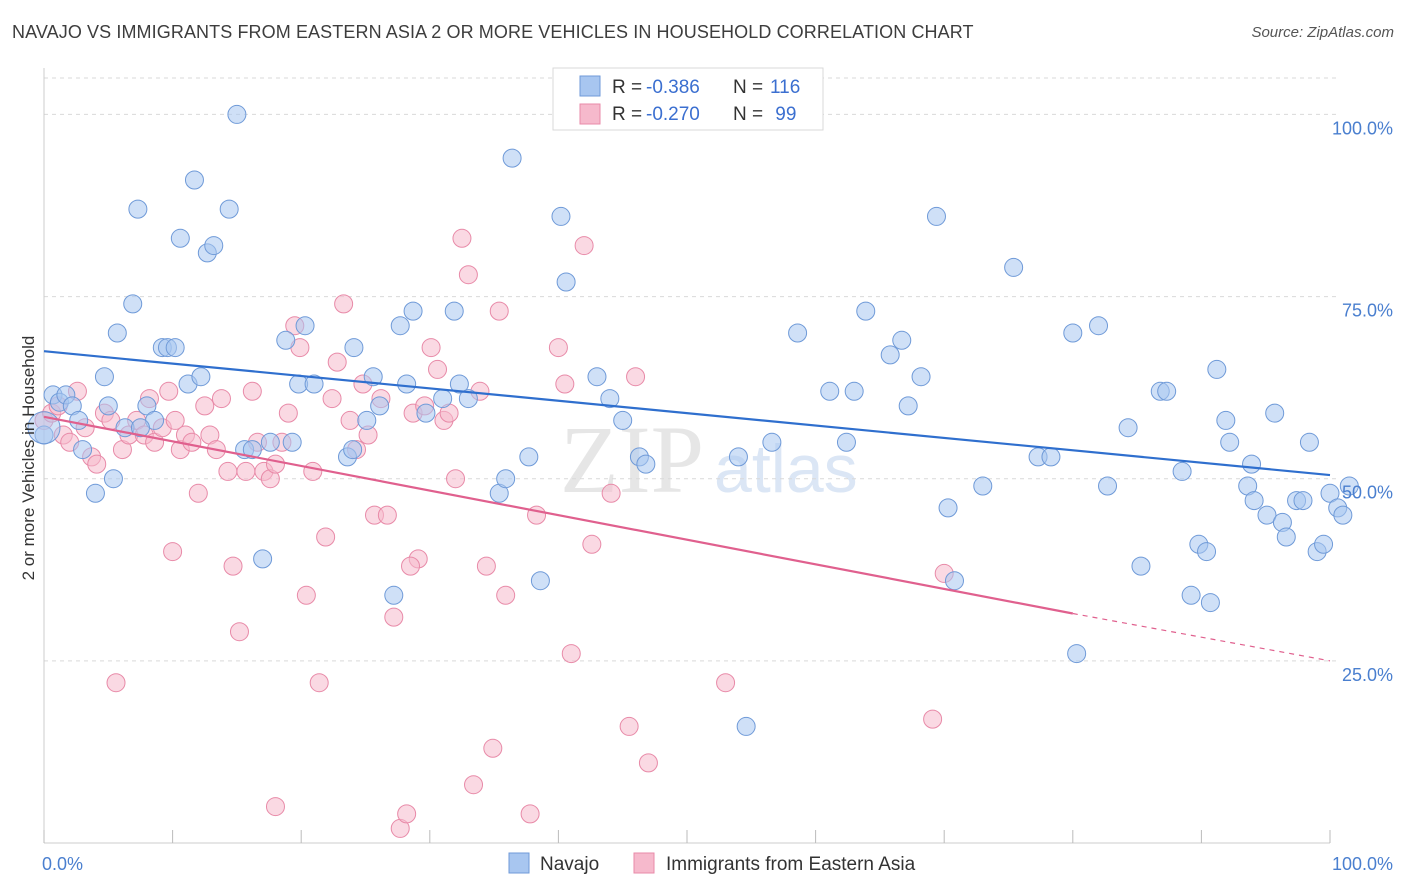 Image resolution: width=1406 pixels, height=892 pixels. What do you see at coordinates (783, 114) in the screenshot?
I see `legend-n-value-immigrants: 99` at bounding box center [783, 114].